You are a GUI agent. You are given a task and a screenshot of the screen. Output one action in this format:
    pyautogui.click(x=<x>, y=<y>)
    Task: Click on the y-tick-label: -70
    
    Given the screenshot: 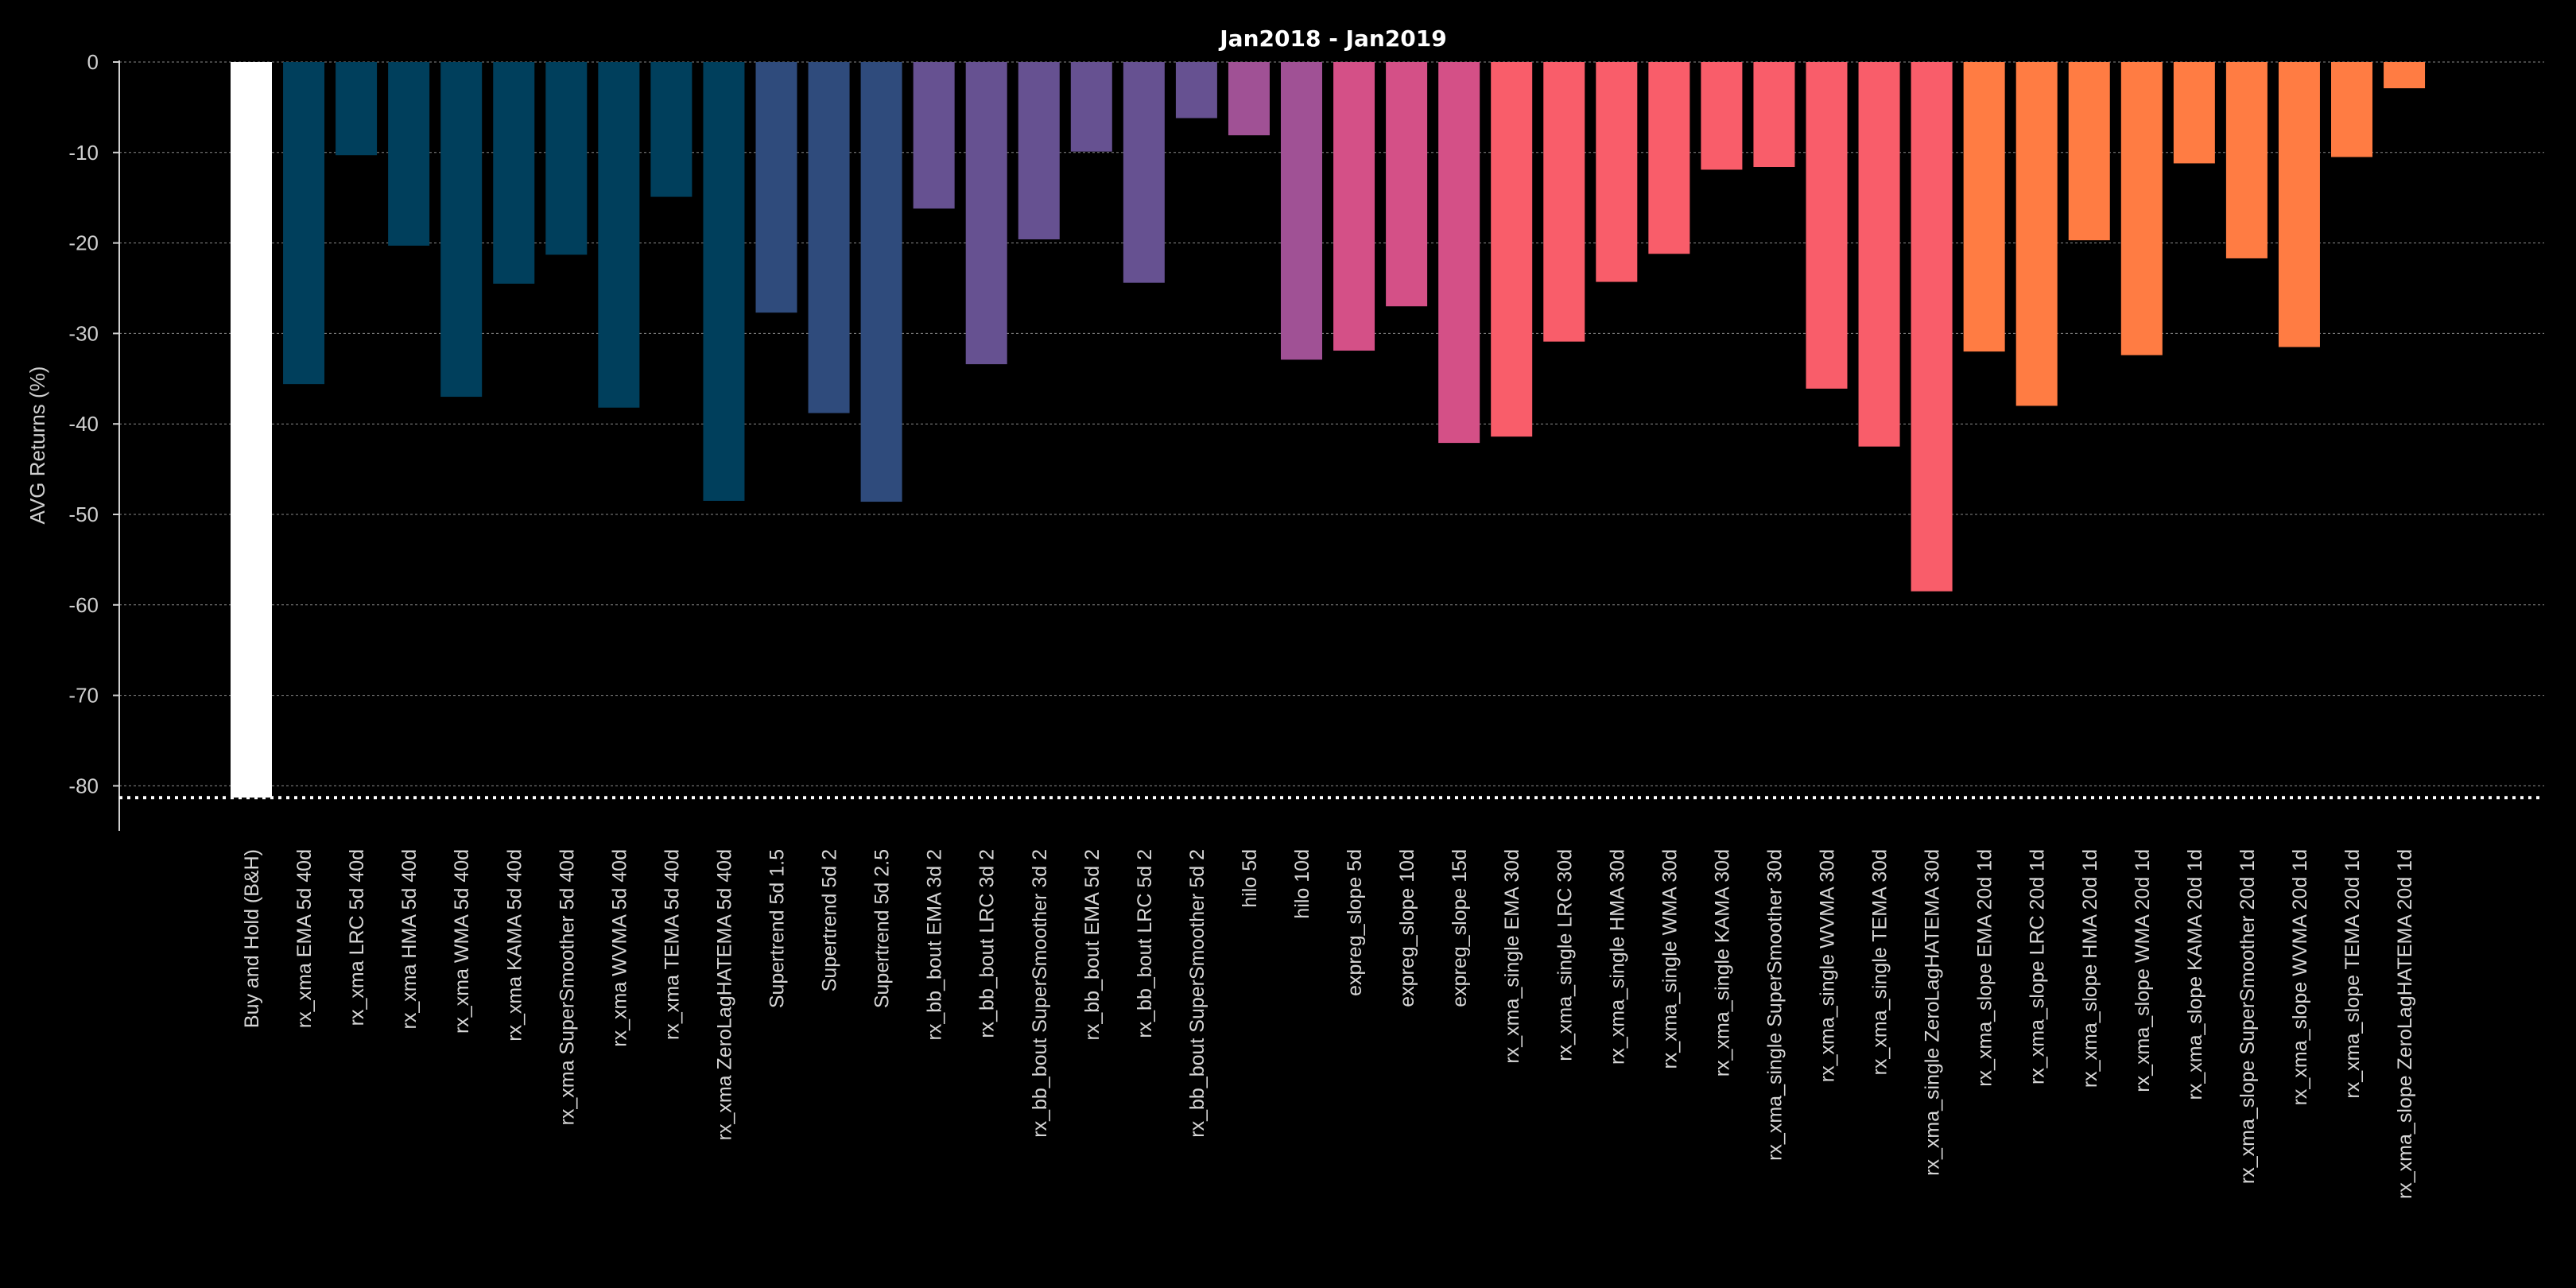 What is the action you would take?
    pyautogui.click(x=83, y=696)
    